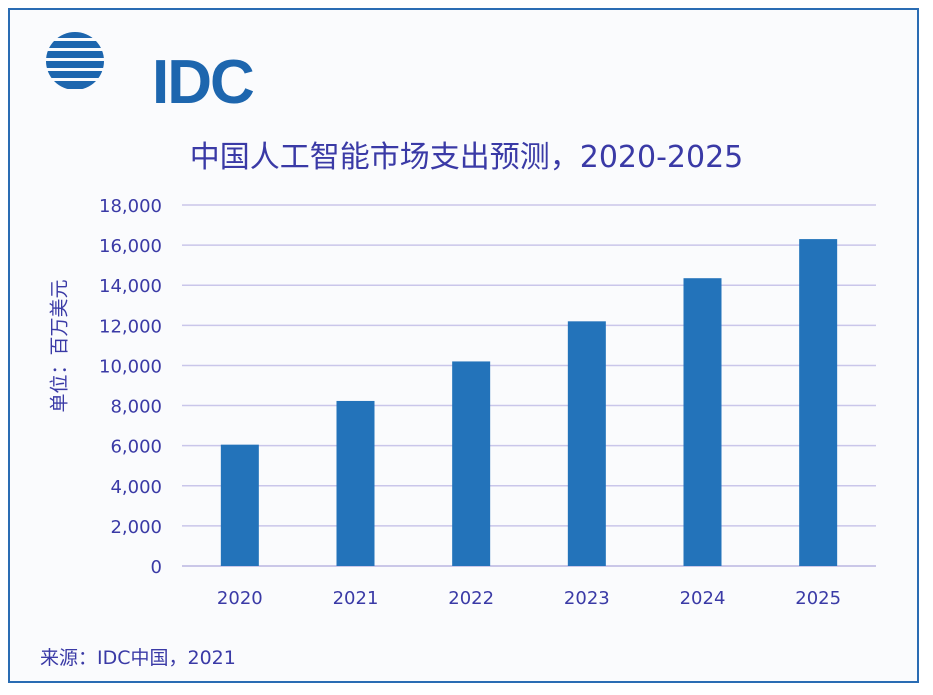  What do you see at coordinates (356, 598) in the screenshot?
I see `x-tick-label: 2021` at bounding box center [356, 598].